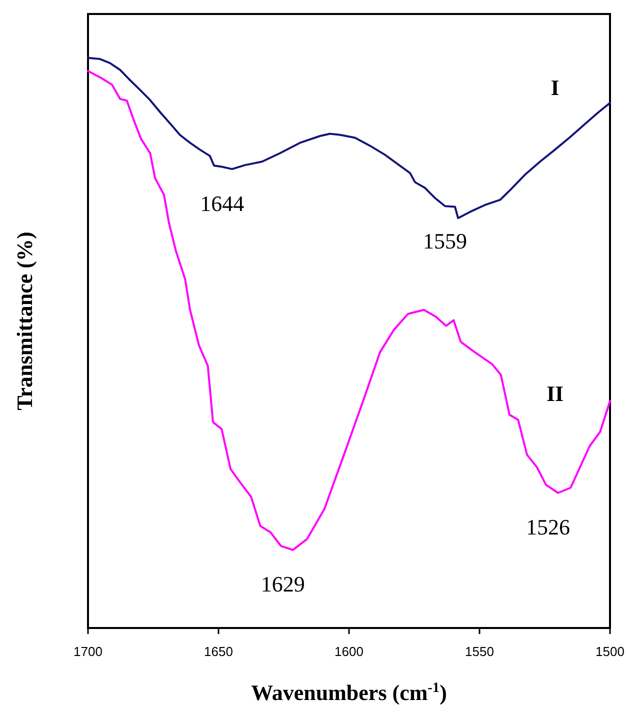  Describe the element at coordinates (610, 651) in the screenshot. I see `x-tick-label: 1500` at that location.